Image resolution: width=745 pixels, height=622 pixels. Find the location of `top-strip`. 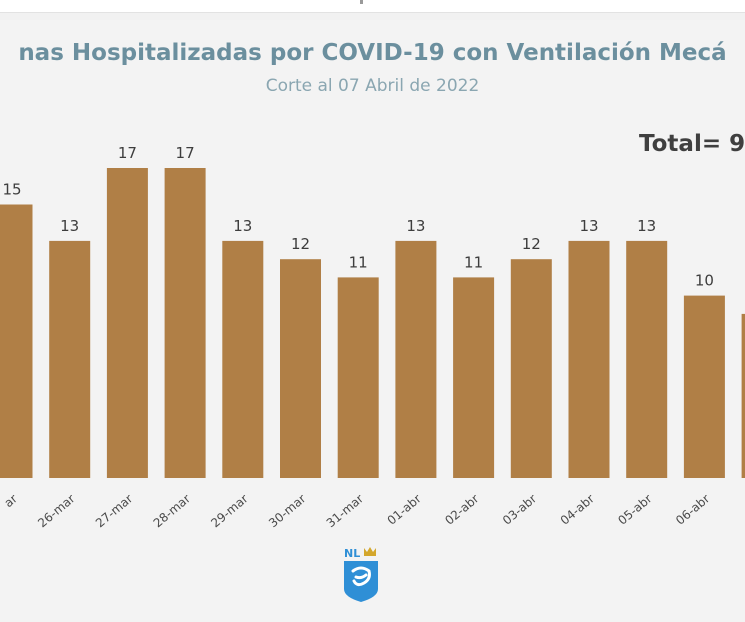

top-strip is located at coordinates (372, 6).